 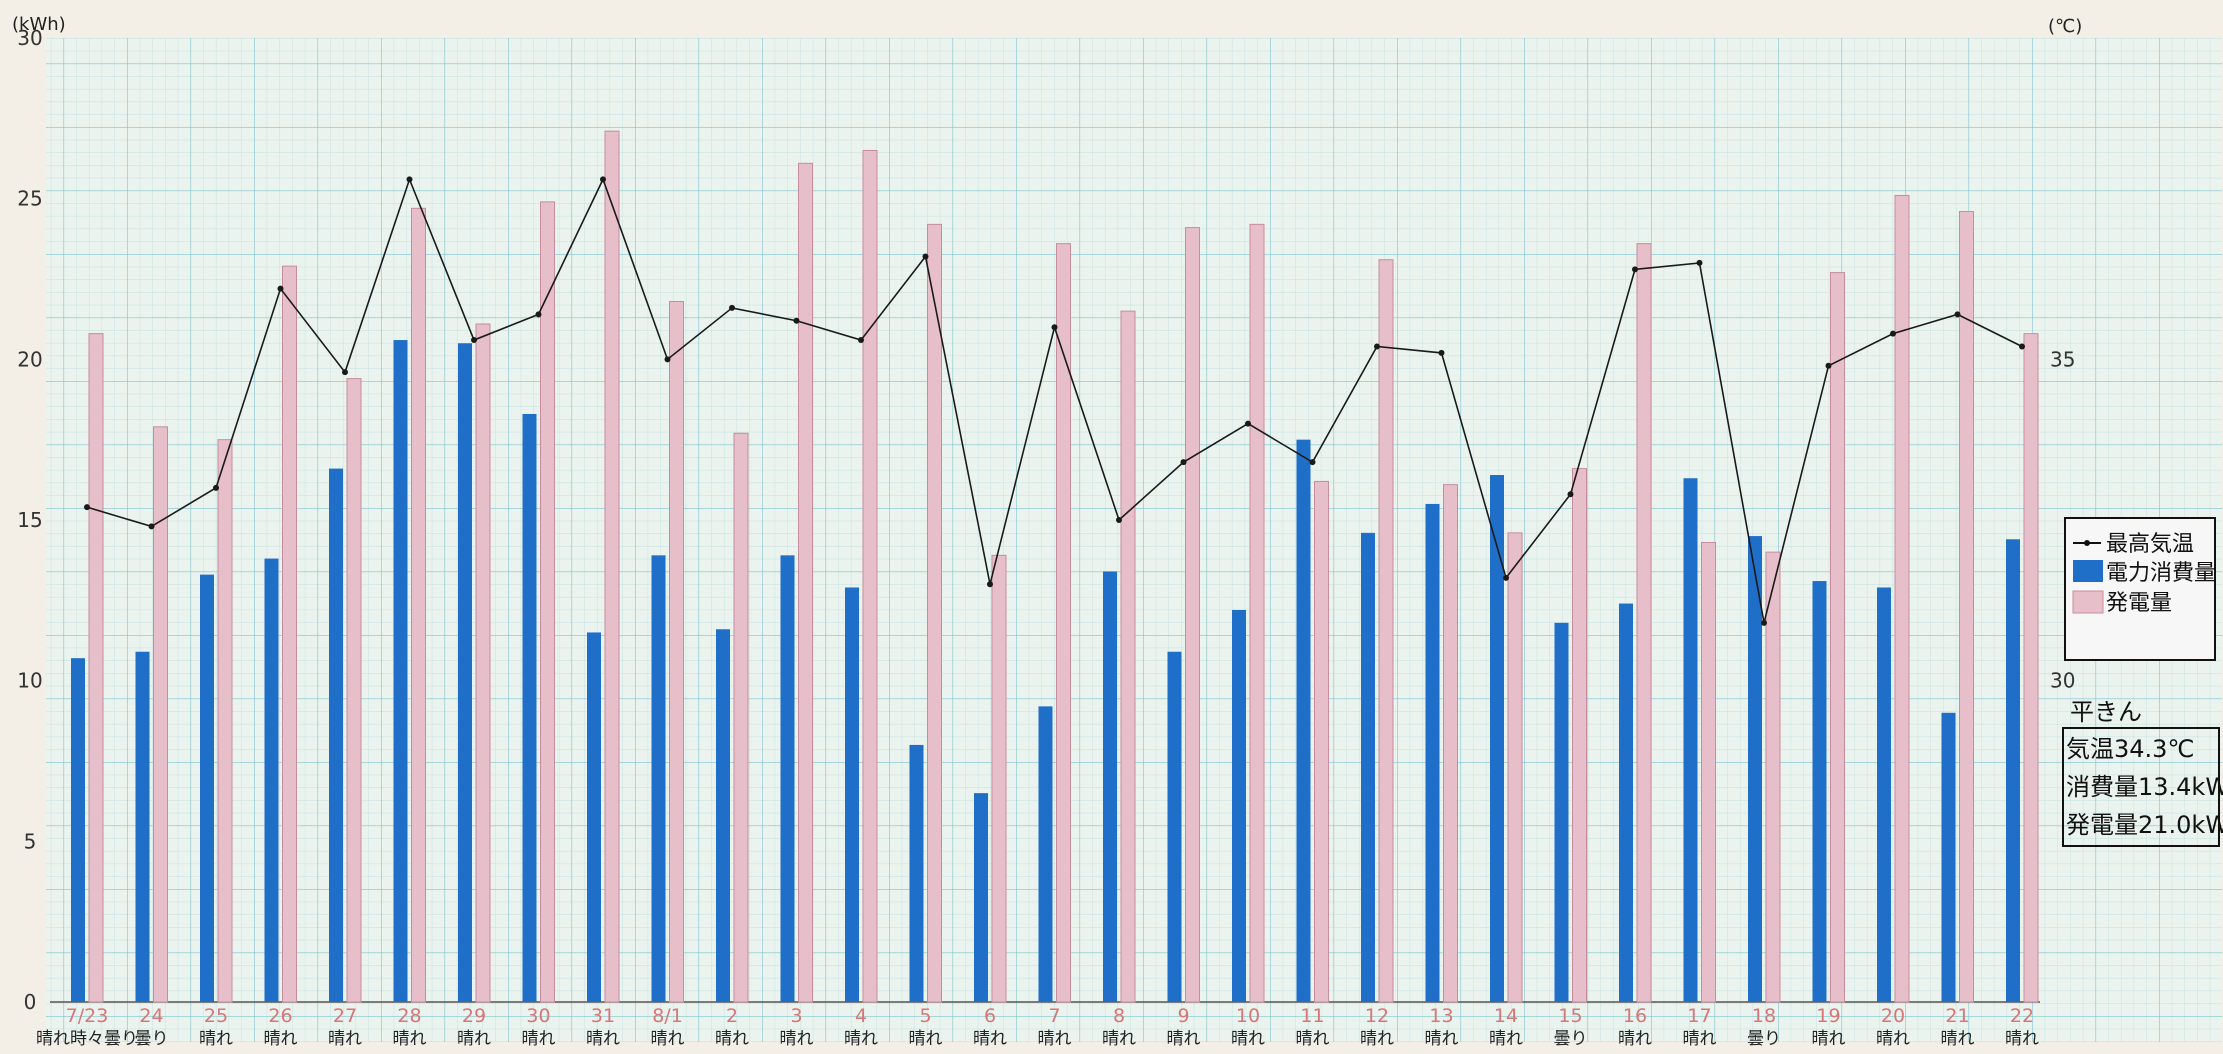 What do you see at coordinates (796, 1016) in the screenshot?
I see `date-label: 3` at bounding box center [796, 1016].